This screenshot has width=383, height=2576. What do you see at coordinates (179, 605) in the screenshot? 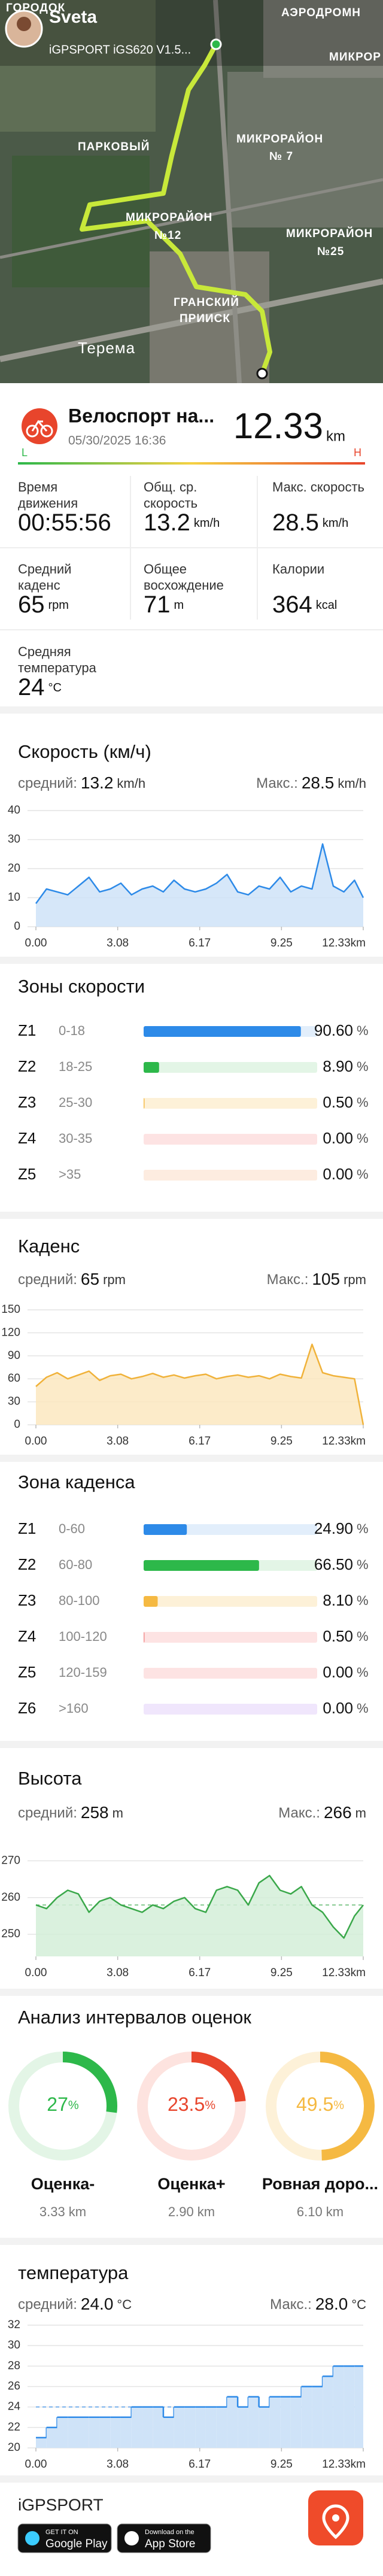
I see `stat-unit: m` at bounding box center [179, 605].